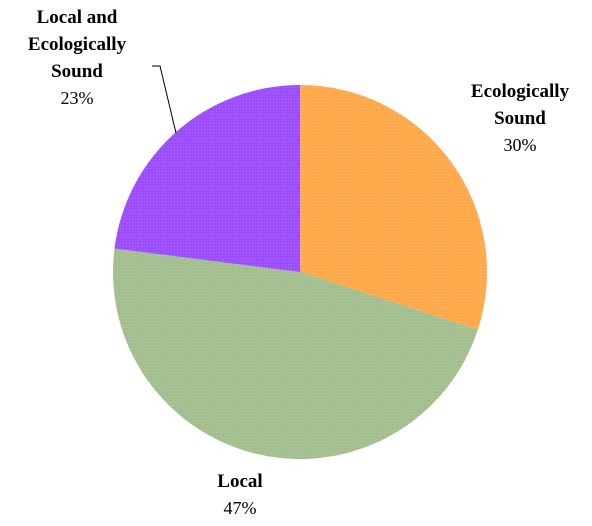  I want to click on slice-name: Local, so click(240, 481).